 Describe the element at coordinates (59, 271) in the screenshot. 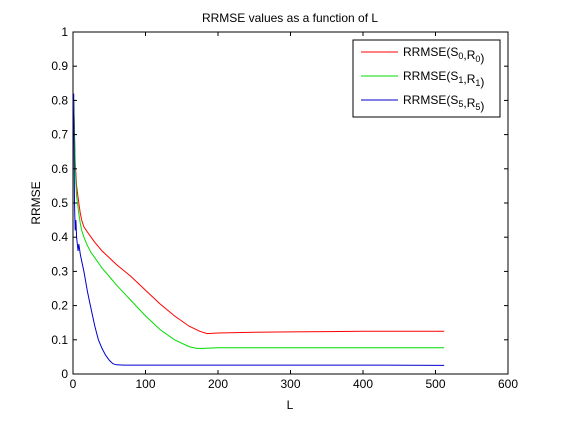

I see `y-tick-label: 0.3` at that location.